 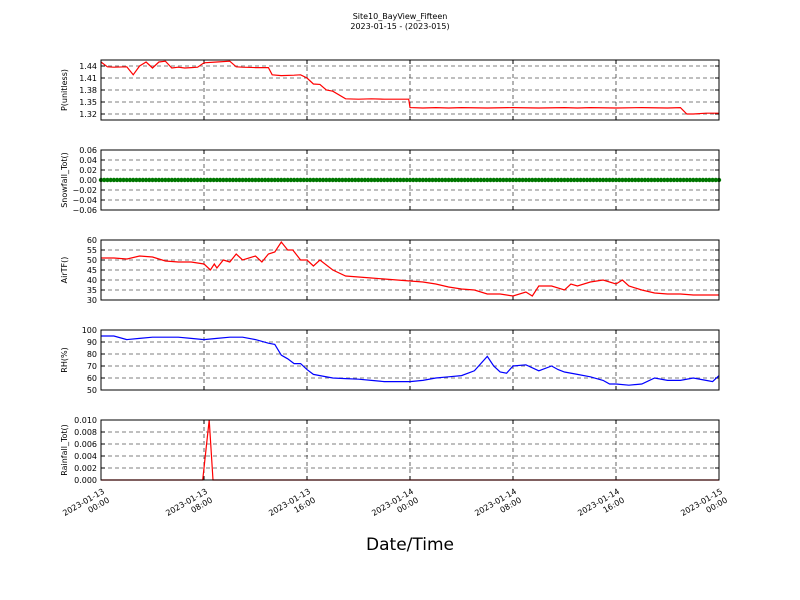 I want to click on y-tick-label: 30, so click(x=92, y=300).